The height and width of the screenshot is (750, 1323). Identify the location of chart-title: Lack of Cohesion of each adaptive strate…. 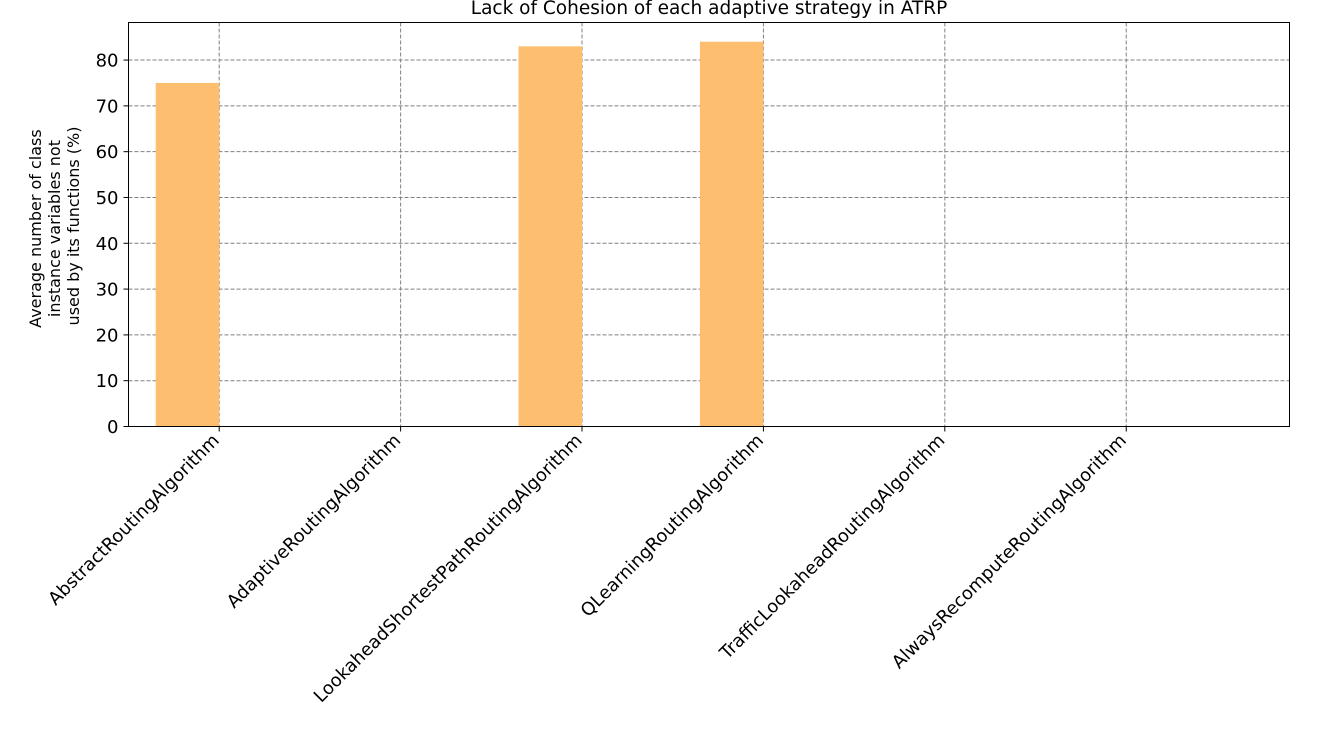
(709, 9).